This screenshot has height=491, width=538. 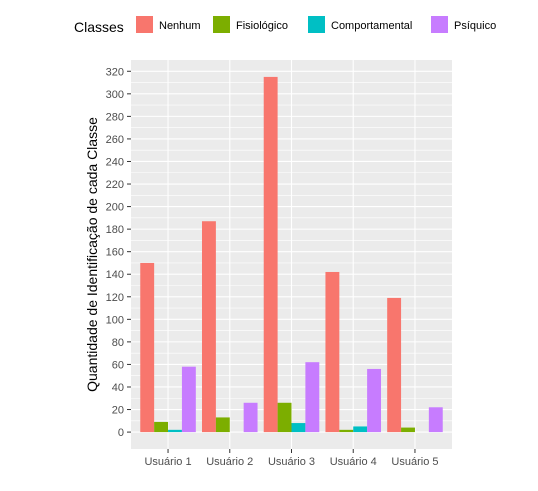 What do you see at coordinates (115, 208) in the screenshot?
I see `y-tick-label: 200` at bounding box center [115, 208].